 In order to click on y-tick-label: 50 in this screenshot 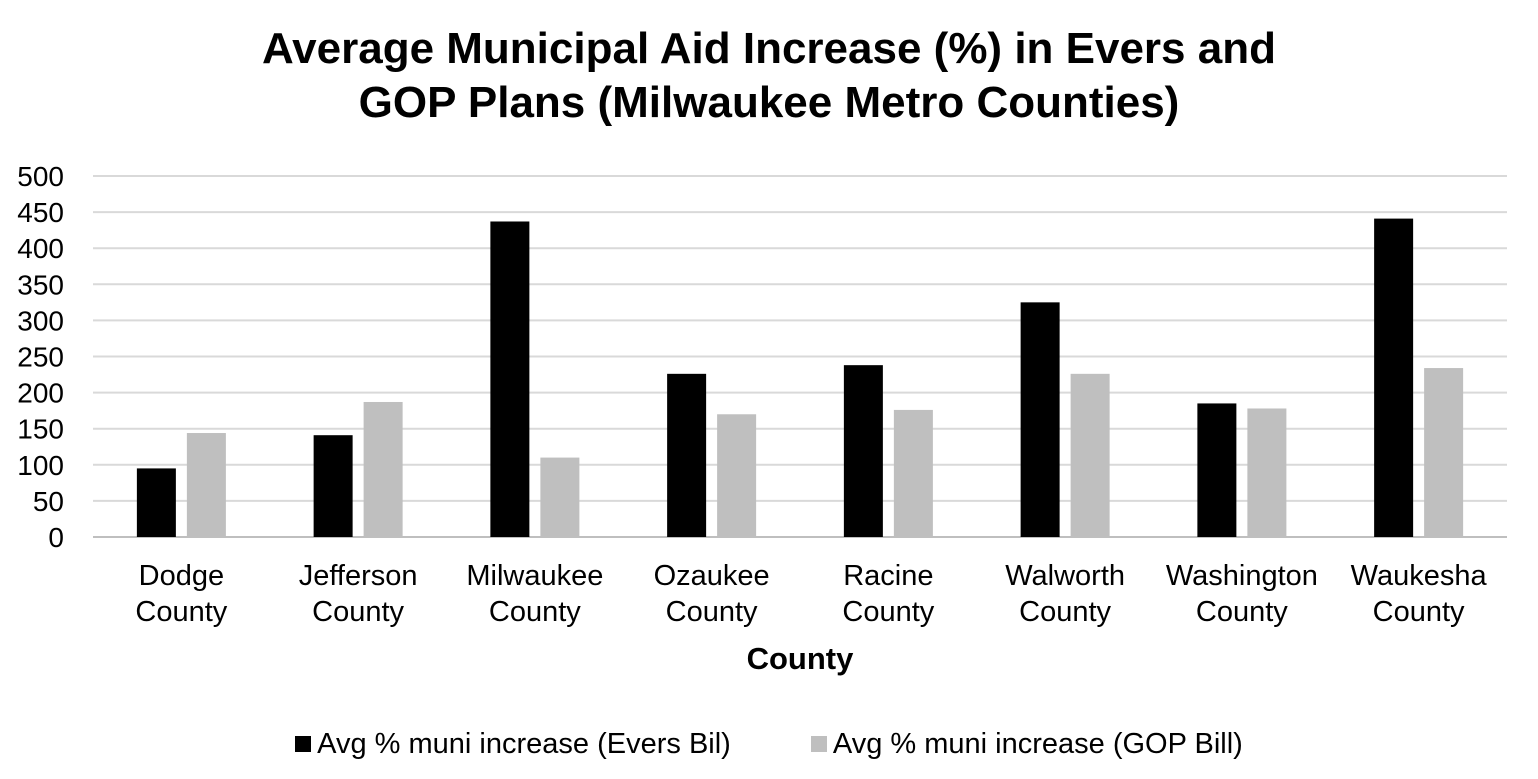, I will do `click(48, 501)`.